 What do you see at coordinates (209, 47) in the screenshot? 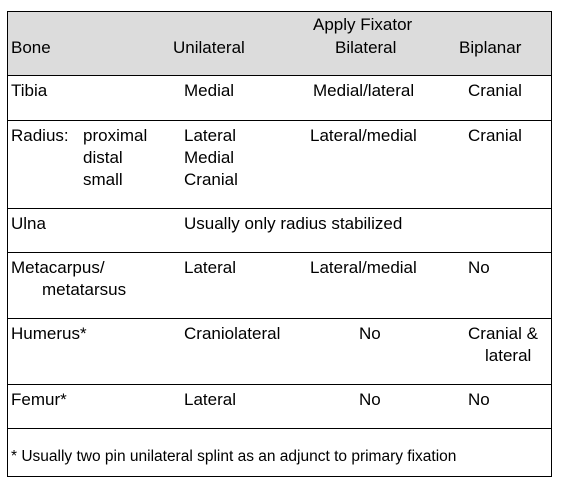
I see `header-unilateral: Unilateral` at bounding box center [209, 47].